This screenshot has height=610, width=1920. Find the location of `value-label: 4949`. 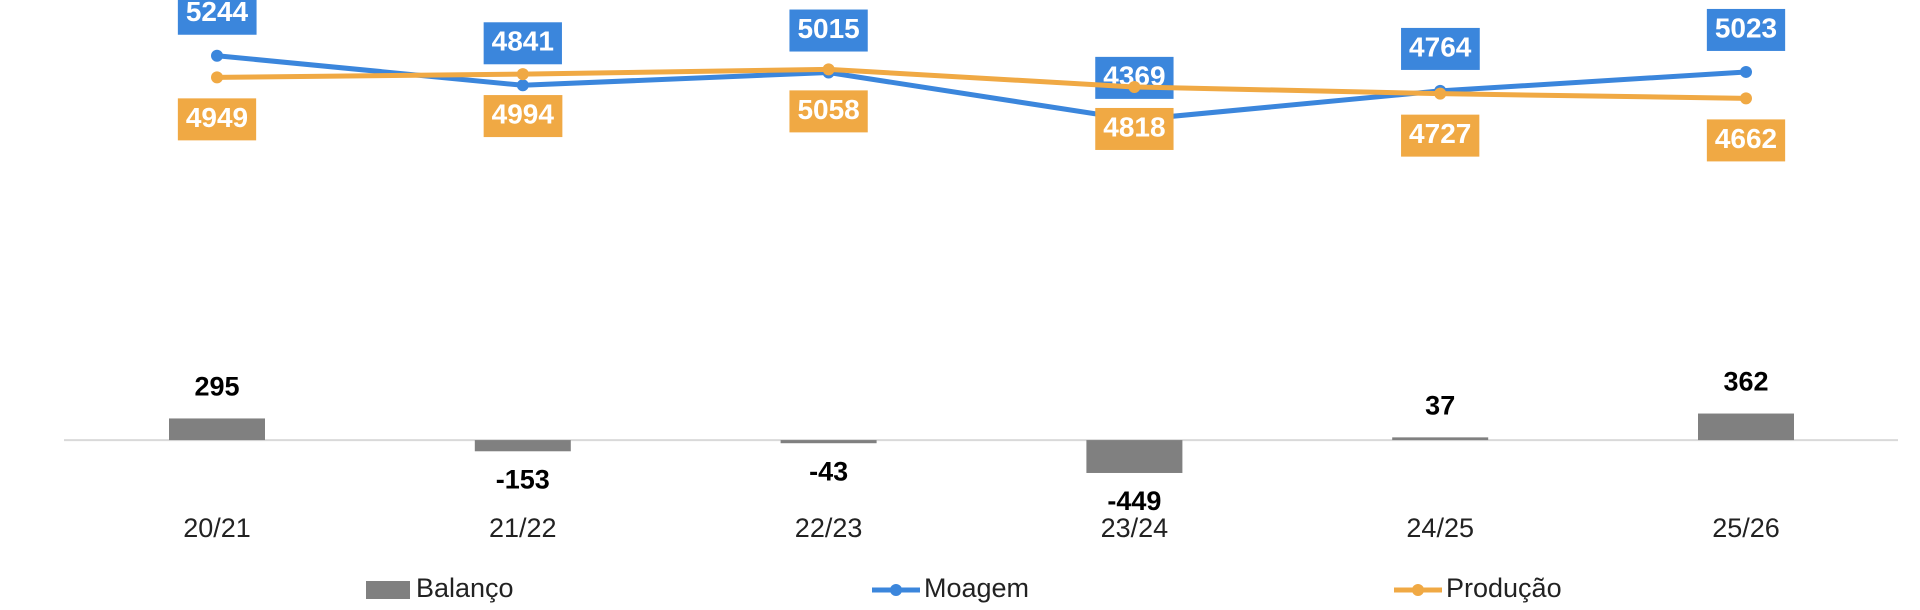

value-label: 4949 is located at coordinates (217, 117).